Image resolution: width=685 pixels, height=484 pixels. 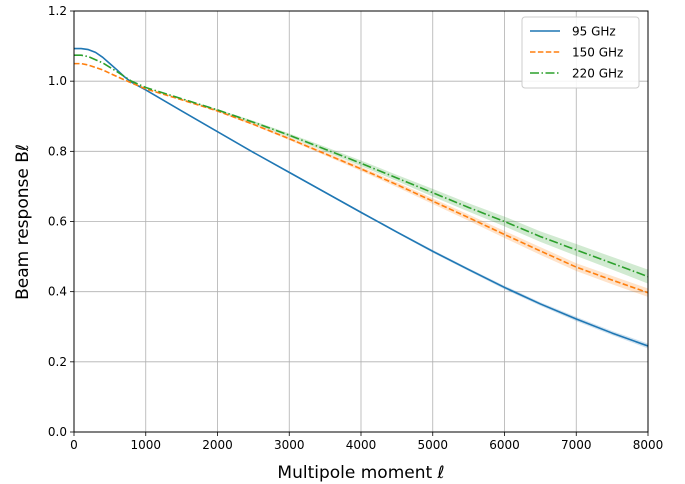 I want to click on y-tick-label: 0.4, so click(x=57, y=292).